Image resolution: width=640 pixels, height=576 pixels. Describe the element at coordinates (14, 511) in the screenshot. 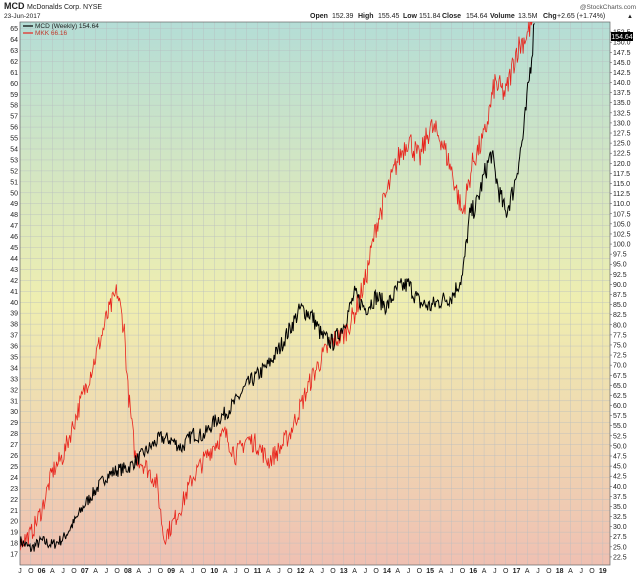

I see `left-tick-label: 21` at that location.